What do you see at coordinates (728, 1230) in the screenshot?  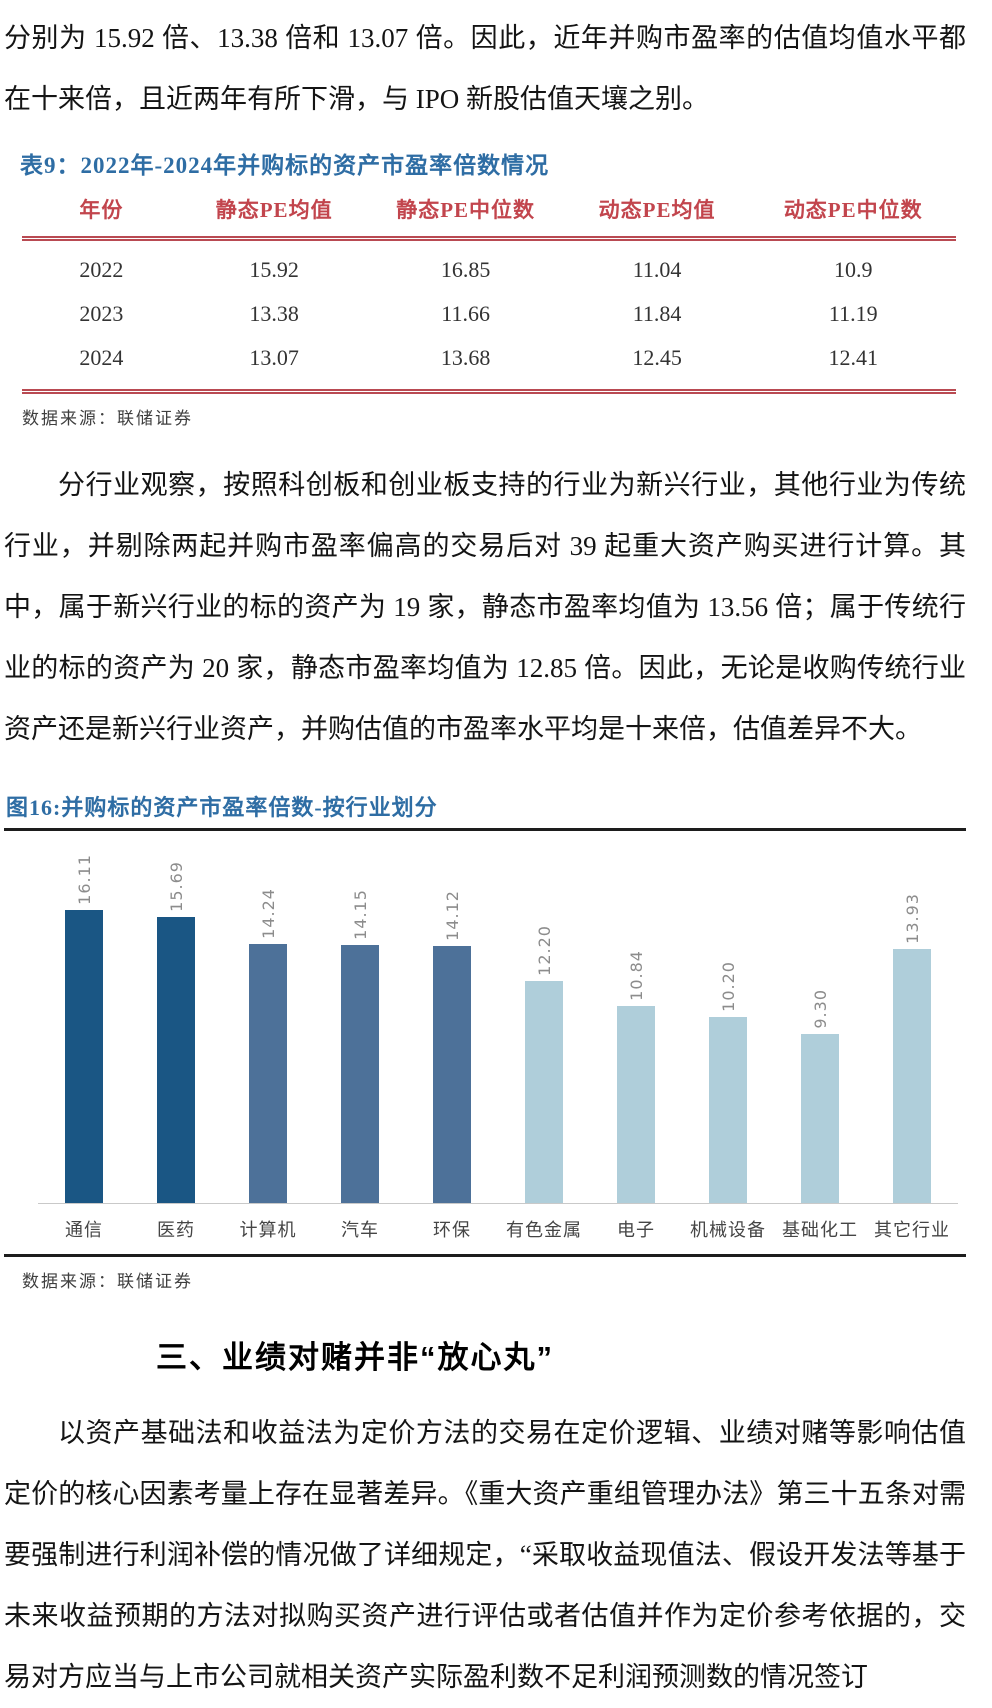 I see `x-axis-label: 机械设备` at bounding box center [728, 1230].